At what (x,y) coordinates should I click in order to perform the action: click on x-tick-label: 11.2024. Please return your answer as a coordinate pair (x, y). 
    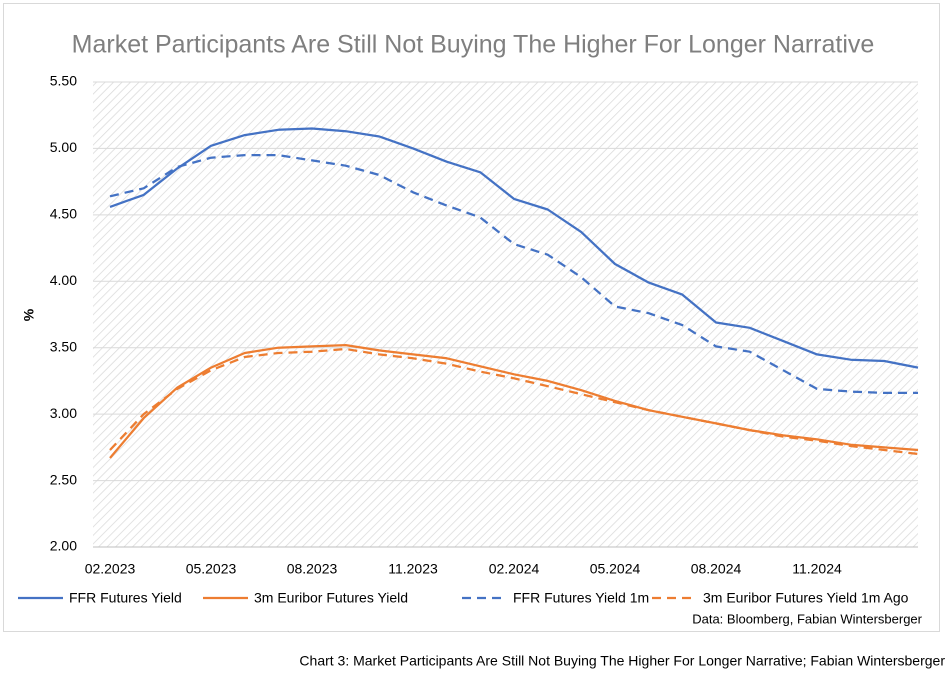
    Looking at the image, I should click on (817, 569).